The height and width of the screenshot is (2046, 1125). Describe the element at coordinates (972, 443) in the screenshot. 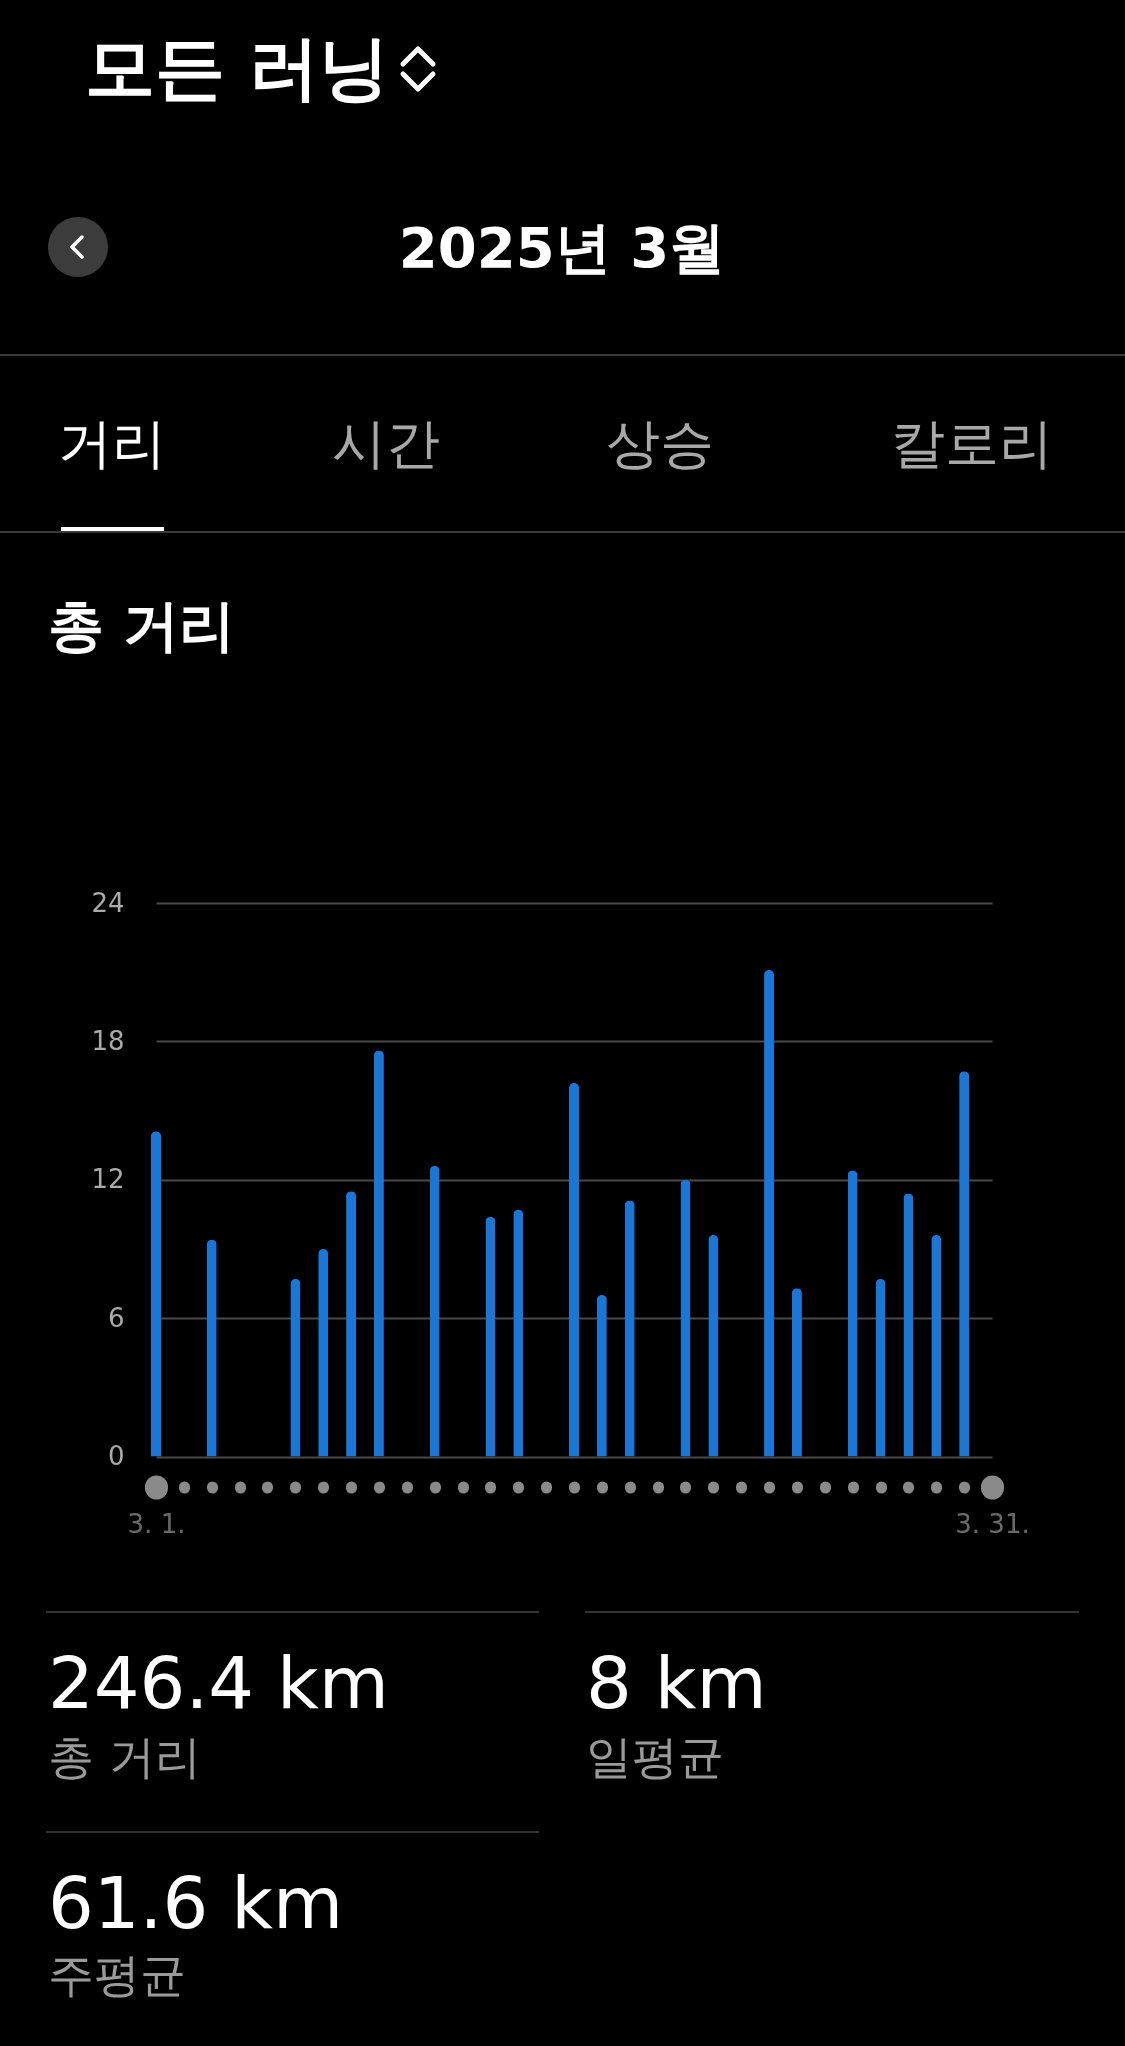

I see `text: 칼로리` at that location.